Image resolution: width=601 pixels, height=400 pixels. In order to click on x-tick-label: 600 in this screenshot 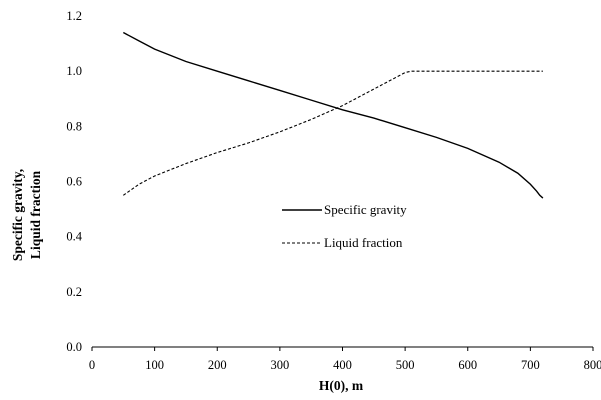, I will do `click(467, 365)`.